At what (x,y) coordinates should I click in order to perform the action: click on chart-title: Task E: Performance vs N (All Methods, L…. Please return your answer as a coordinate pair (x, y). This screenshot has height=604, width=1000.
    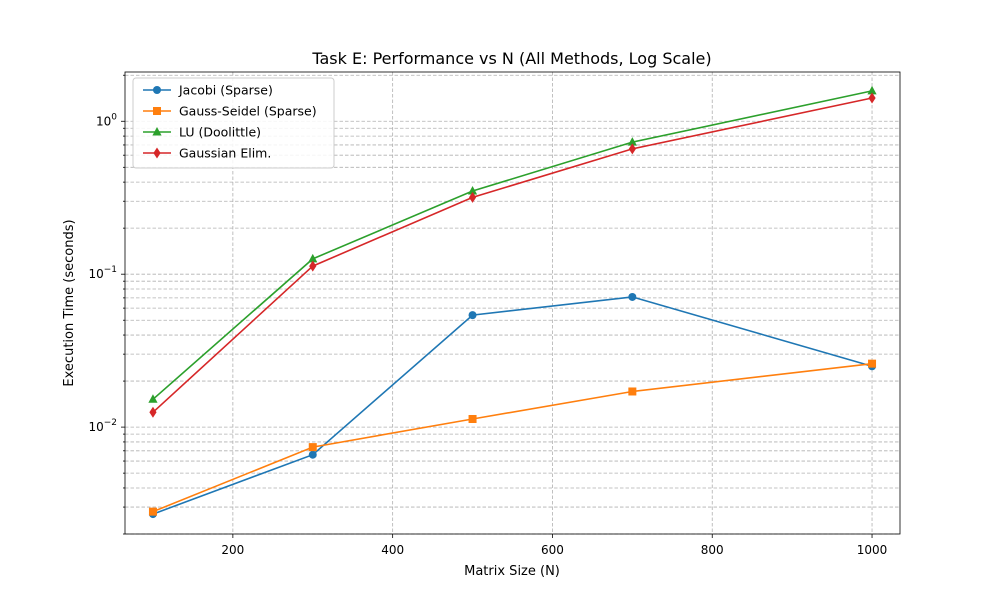
    Looking at the image, I should click on (511, 58).